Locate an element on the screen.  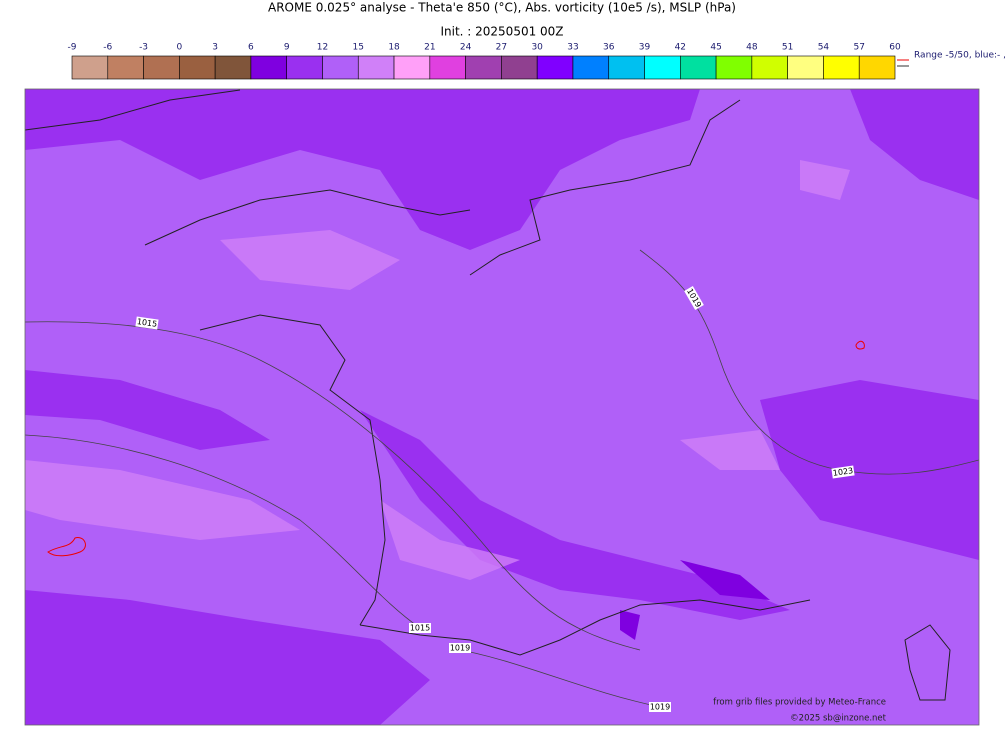
colorbar-tick-label: 42 is located at coordinates (680, 48).